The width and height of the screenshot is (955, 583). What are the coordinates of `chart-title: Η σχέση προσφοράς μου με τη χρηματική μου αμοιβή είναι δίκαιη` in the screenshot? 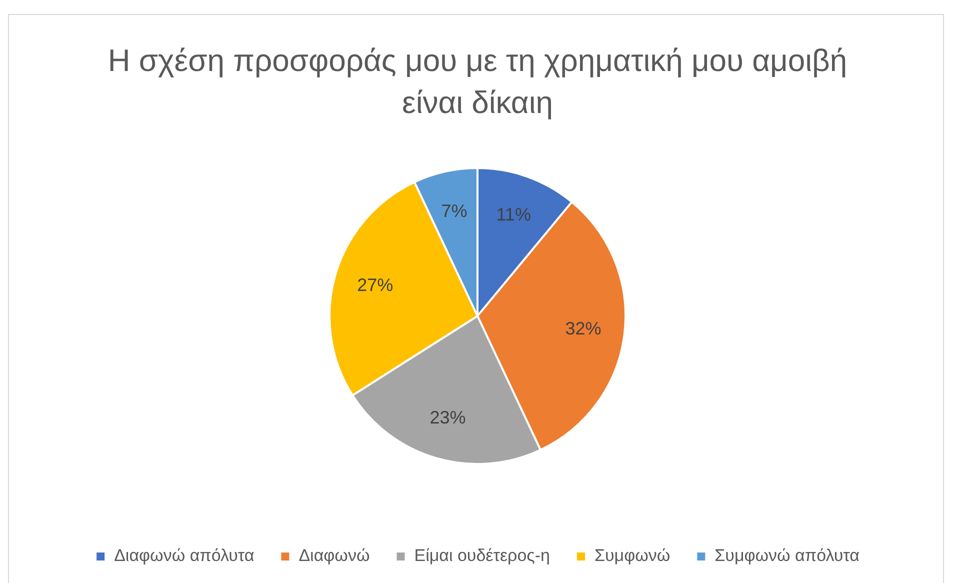 It's located at (478, 82).